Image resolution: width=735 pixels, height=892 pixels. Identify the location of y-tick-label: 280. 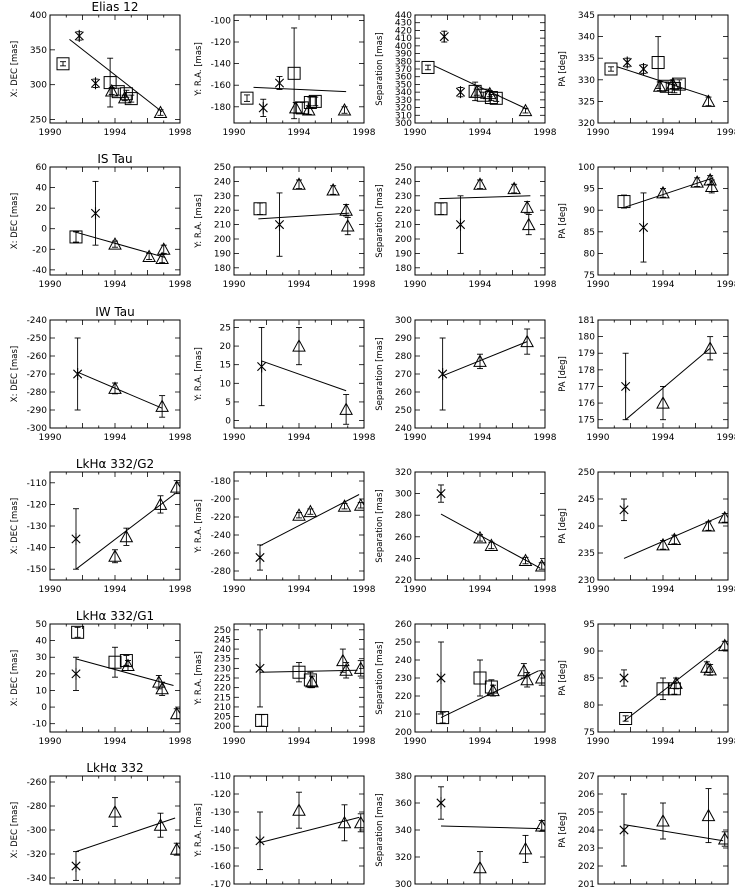
(403, 516).